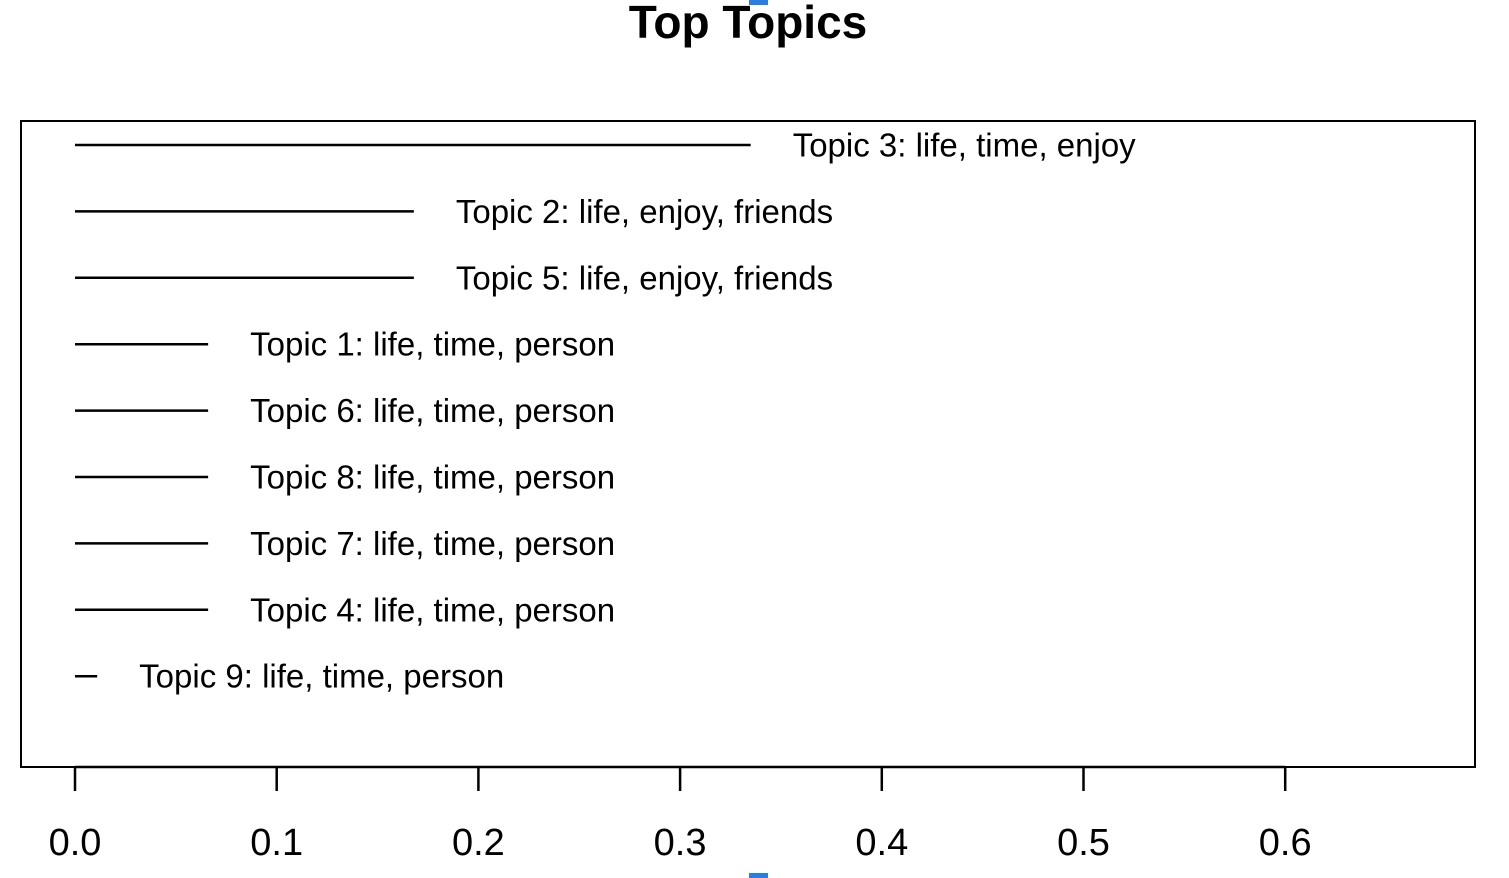 The width and height of the screenshot is (1509, 878). I want to click on topic-label: Topic 3: life, time, enjoy, so click(964, 145).